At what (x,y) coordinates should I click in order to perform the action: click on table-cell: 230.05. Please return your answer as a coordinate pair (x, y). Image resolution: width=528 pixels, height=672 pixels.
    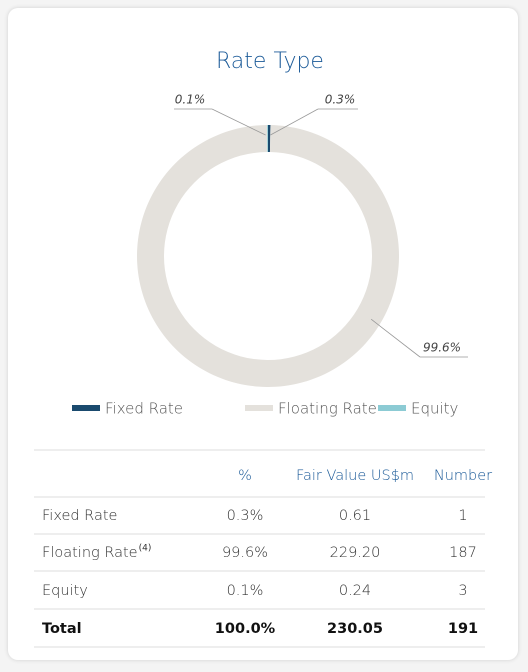
    Looking at the image, I should click on (355, 629).